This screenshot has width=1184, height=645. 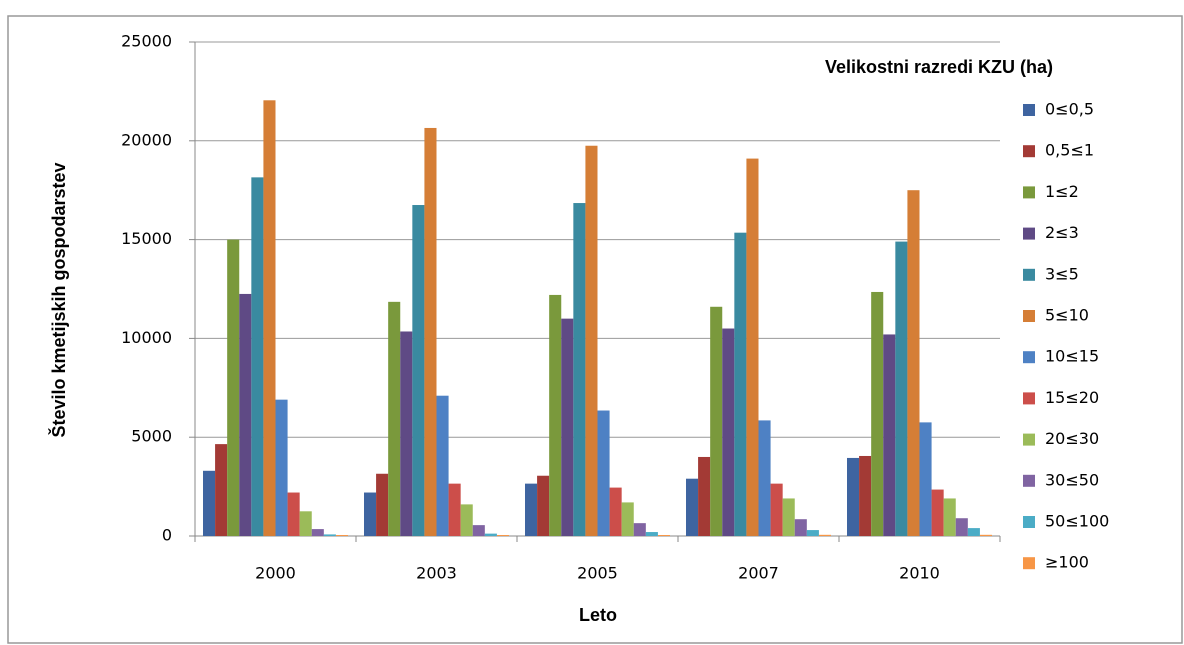 I want to click on legend-title: Velikostni razredi KZU (ha), so click(x=939, y=67).